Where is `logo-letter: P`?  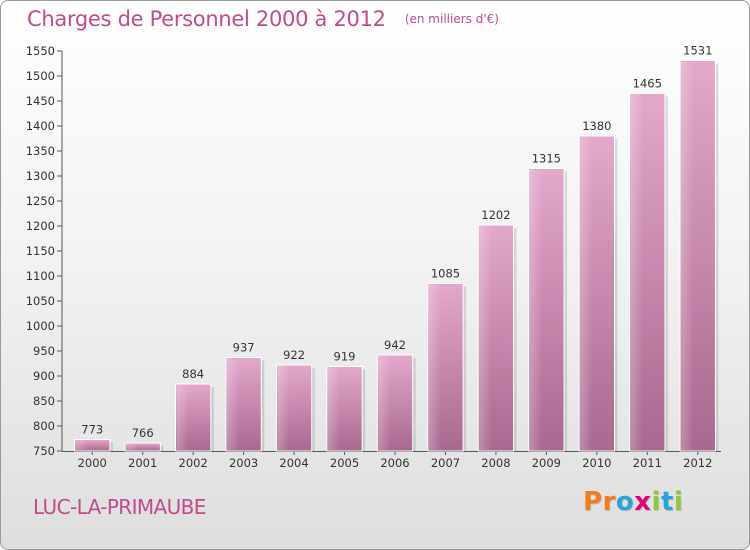 logo-letter: P is located at coordinates (593, 502).